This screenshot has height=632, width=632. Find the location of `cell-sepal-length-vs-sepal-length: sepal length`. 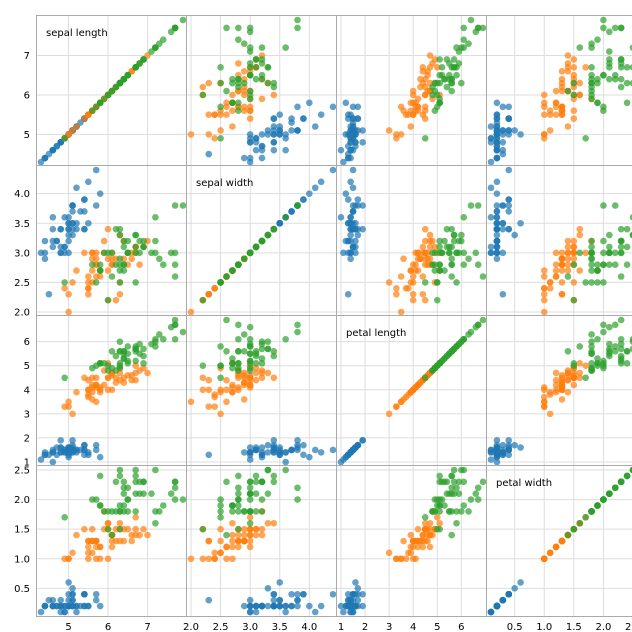

cell-sepal-length-vs-sepal-length: sepal length is located at coordinates (112, 91).